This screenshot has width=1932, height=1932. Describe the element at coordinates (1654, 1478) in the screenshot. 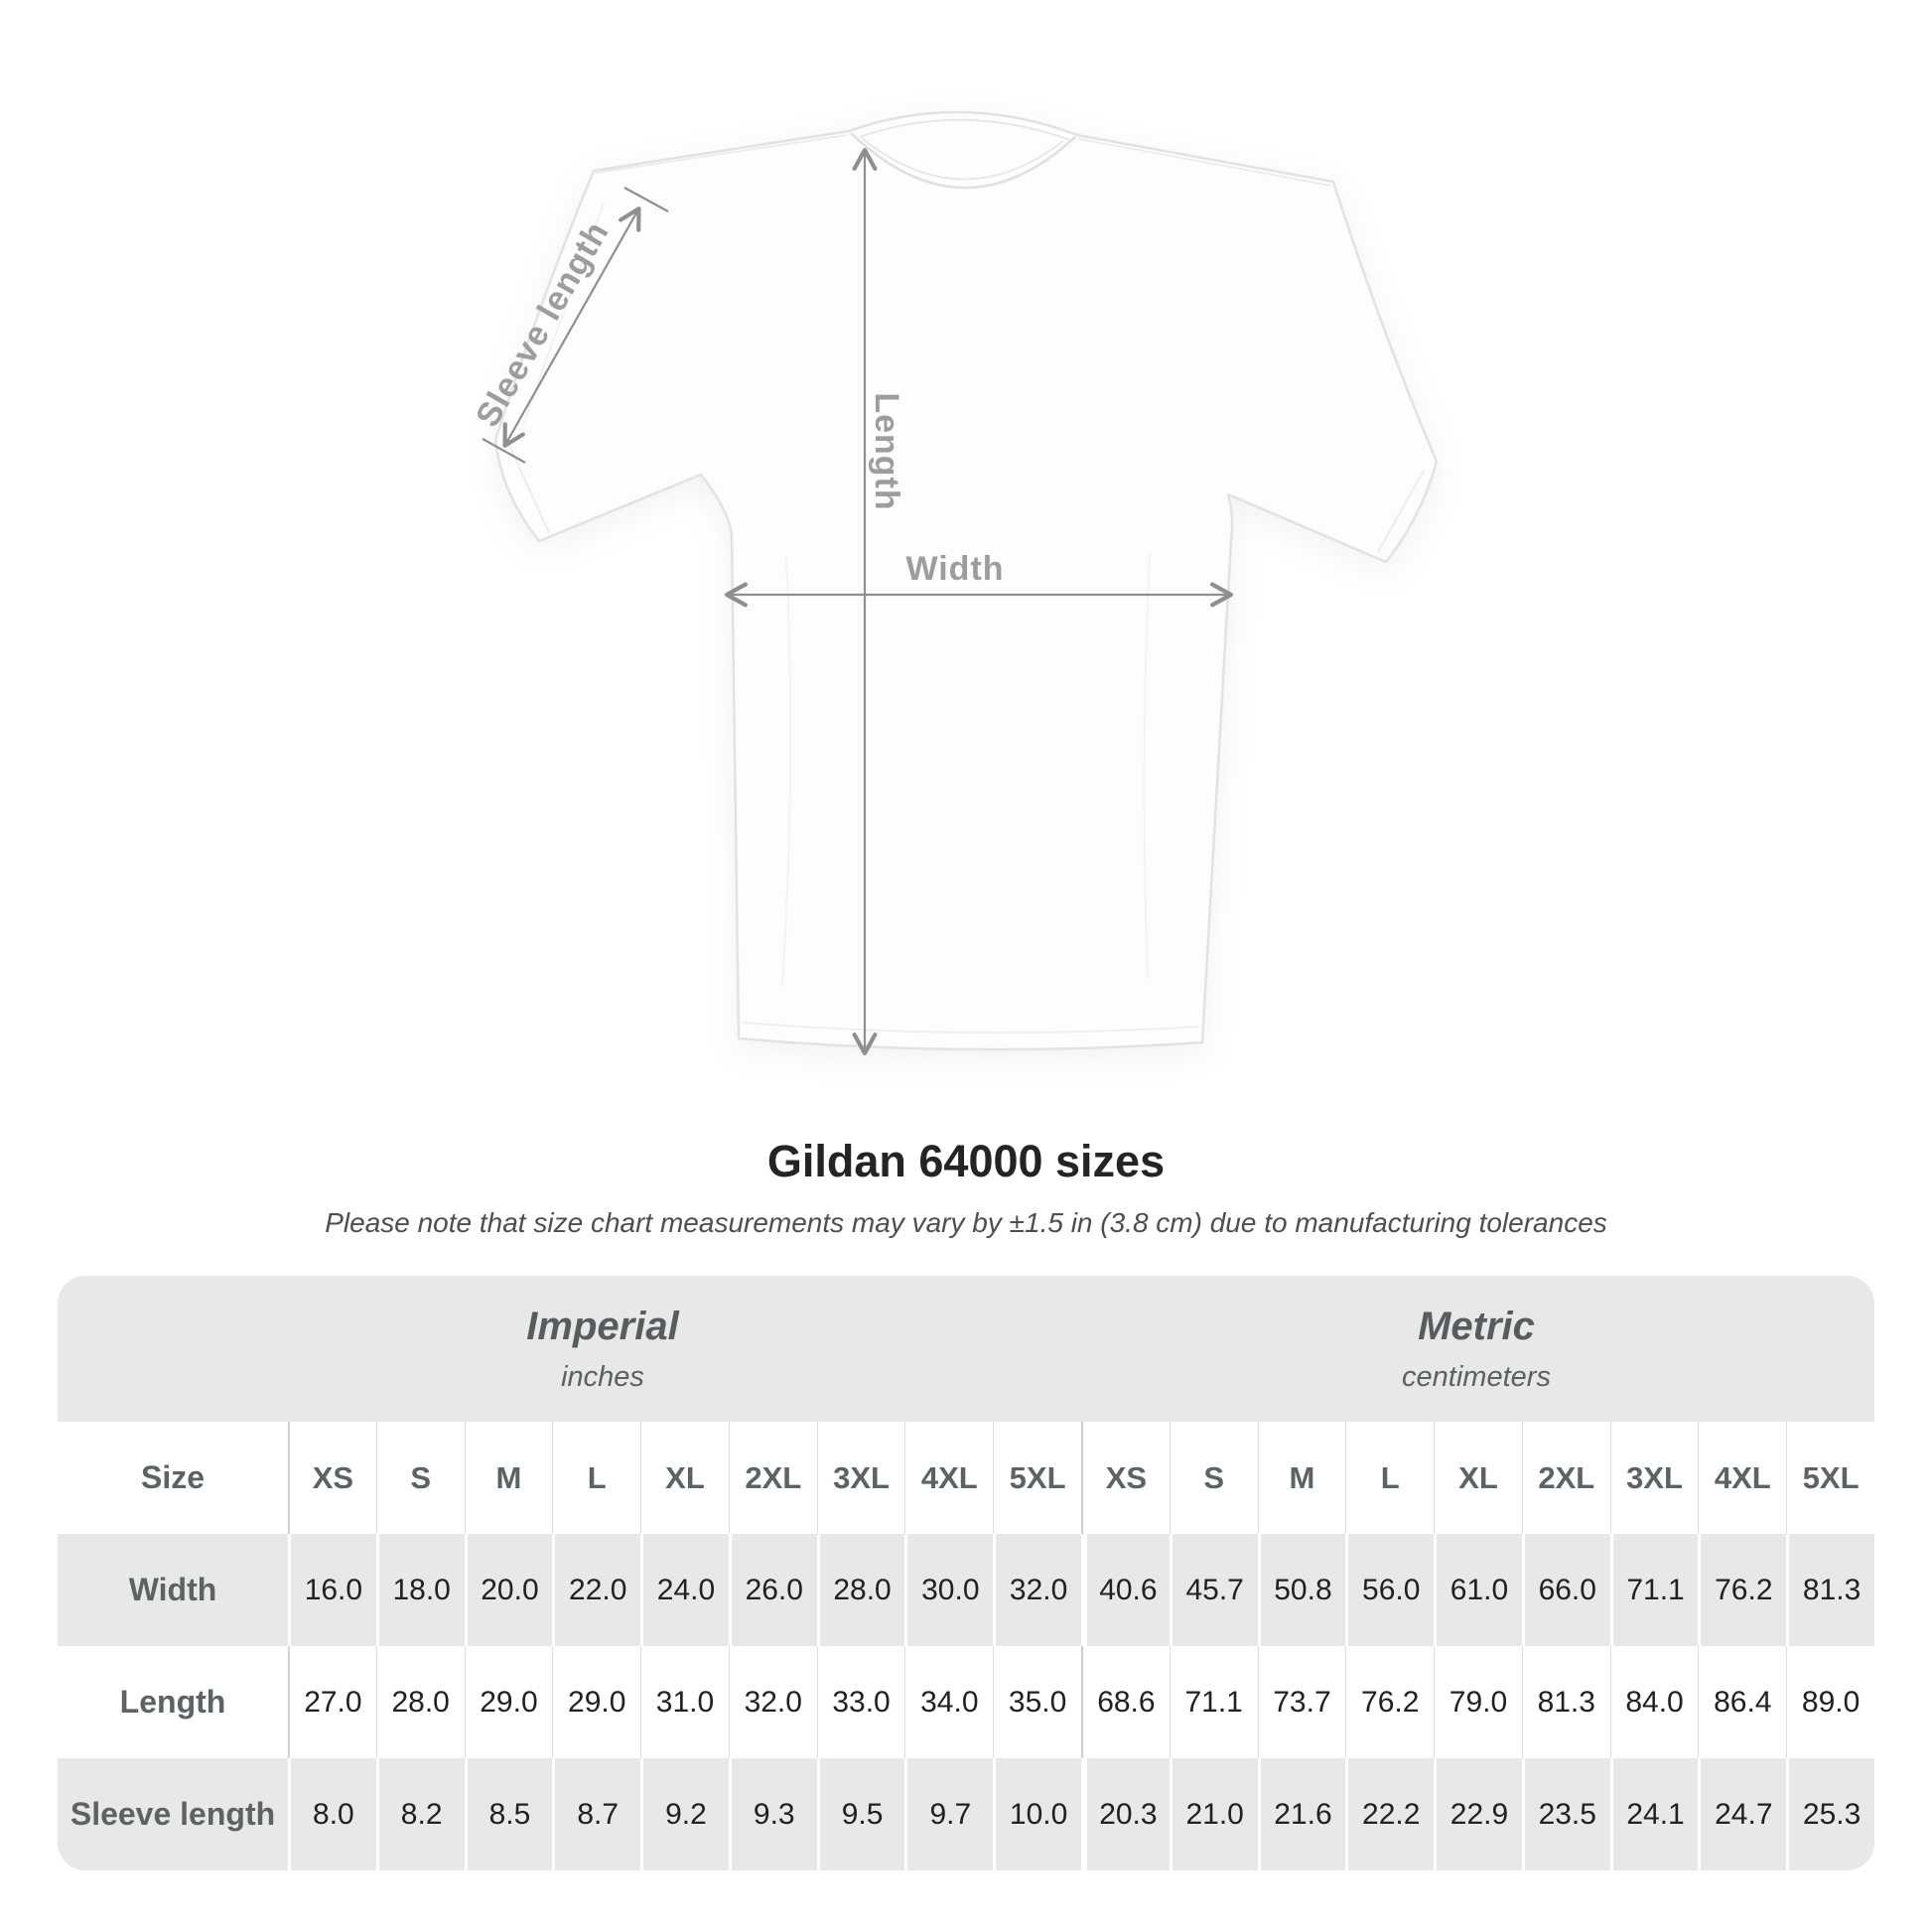

I see `size-col-metric-3xl: 3XL` at that location.